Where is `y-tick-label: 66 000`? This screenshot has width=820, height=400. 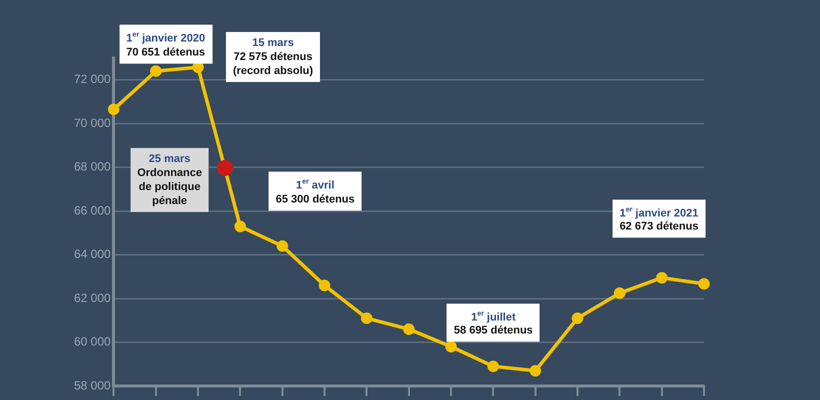
y-tick-label: 66 000 is located at coordinates (93, 210).